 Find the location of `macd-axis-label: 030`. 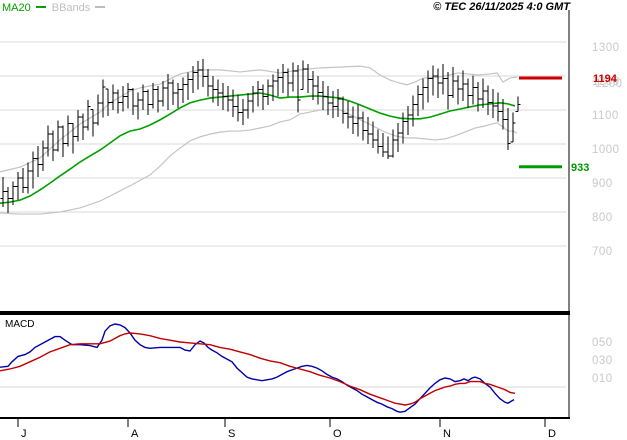

macd-axis-label: 030 is located at coordinates (602, 361).